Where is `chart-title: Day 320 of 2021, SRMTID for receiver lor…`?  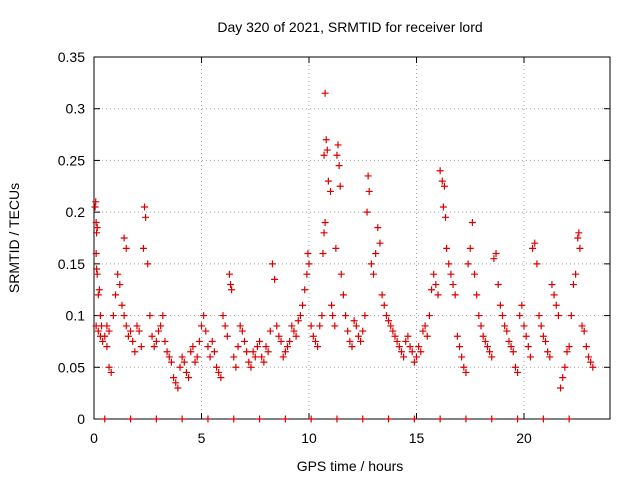
chart-title: Day 320 of 2021, SRMTID for receiver lor… is located at coordinates (349, 27).